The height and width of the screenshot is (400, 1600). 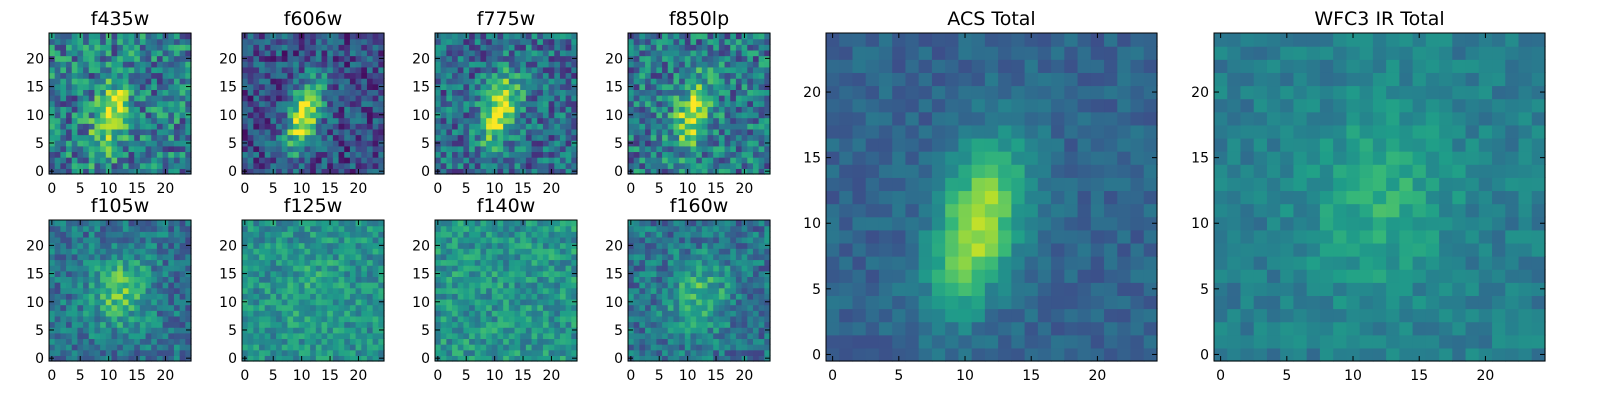 What do you see at coordinates (39, 144) in the screenshot?
I see `y-tick-label: 5` at bounding box center [39, 144].